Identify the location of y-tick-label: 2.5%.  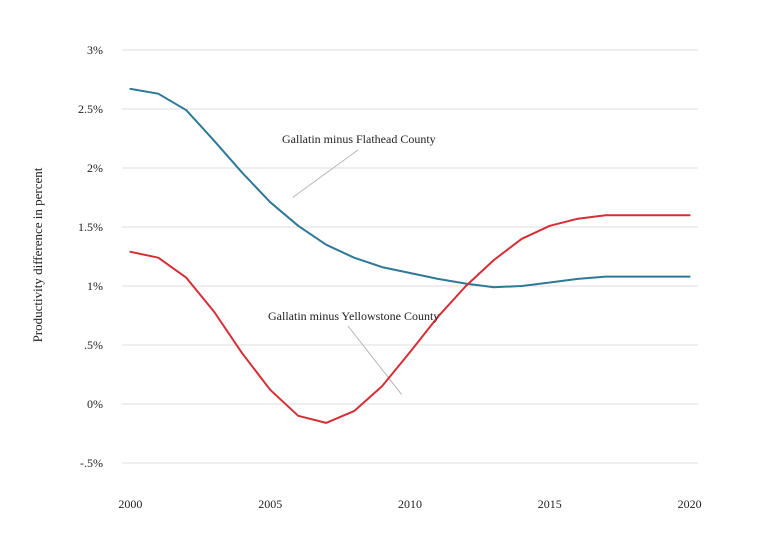
(90, 109).